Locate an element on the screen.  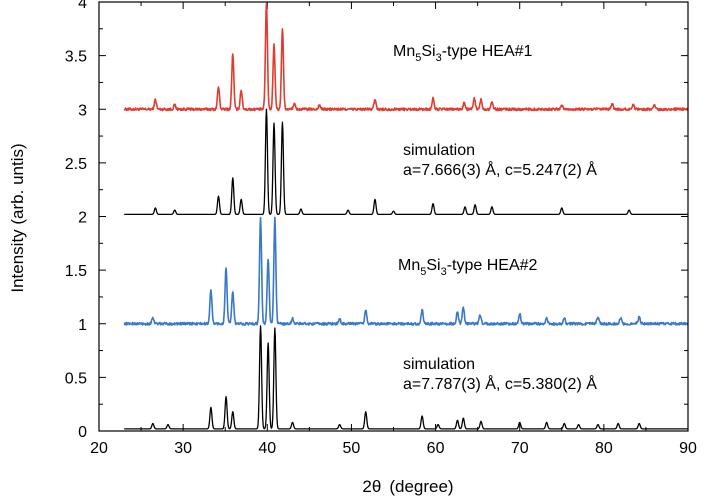
series-params-sim2: a=7.787(3) Å, c=5.380(2) Å is located at coordinates (500, 383).